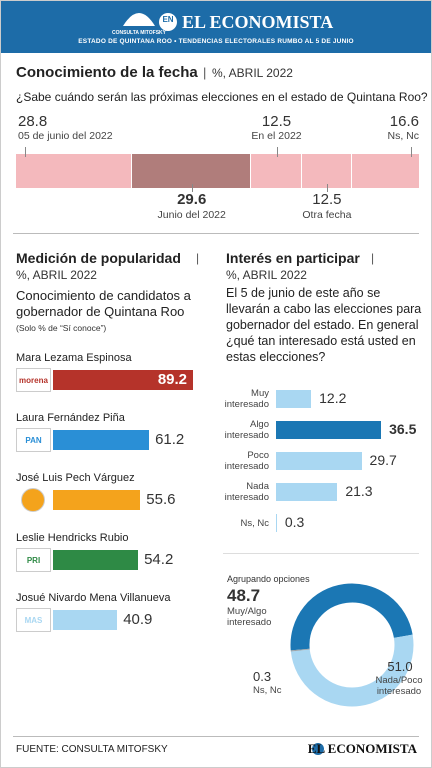  I want to click on category-label: Poco interesado, so click(246, 461).